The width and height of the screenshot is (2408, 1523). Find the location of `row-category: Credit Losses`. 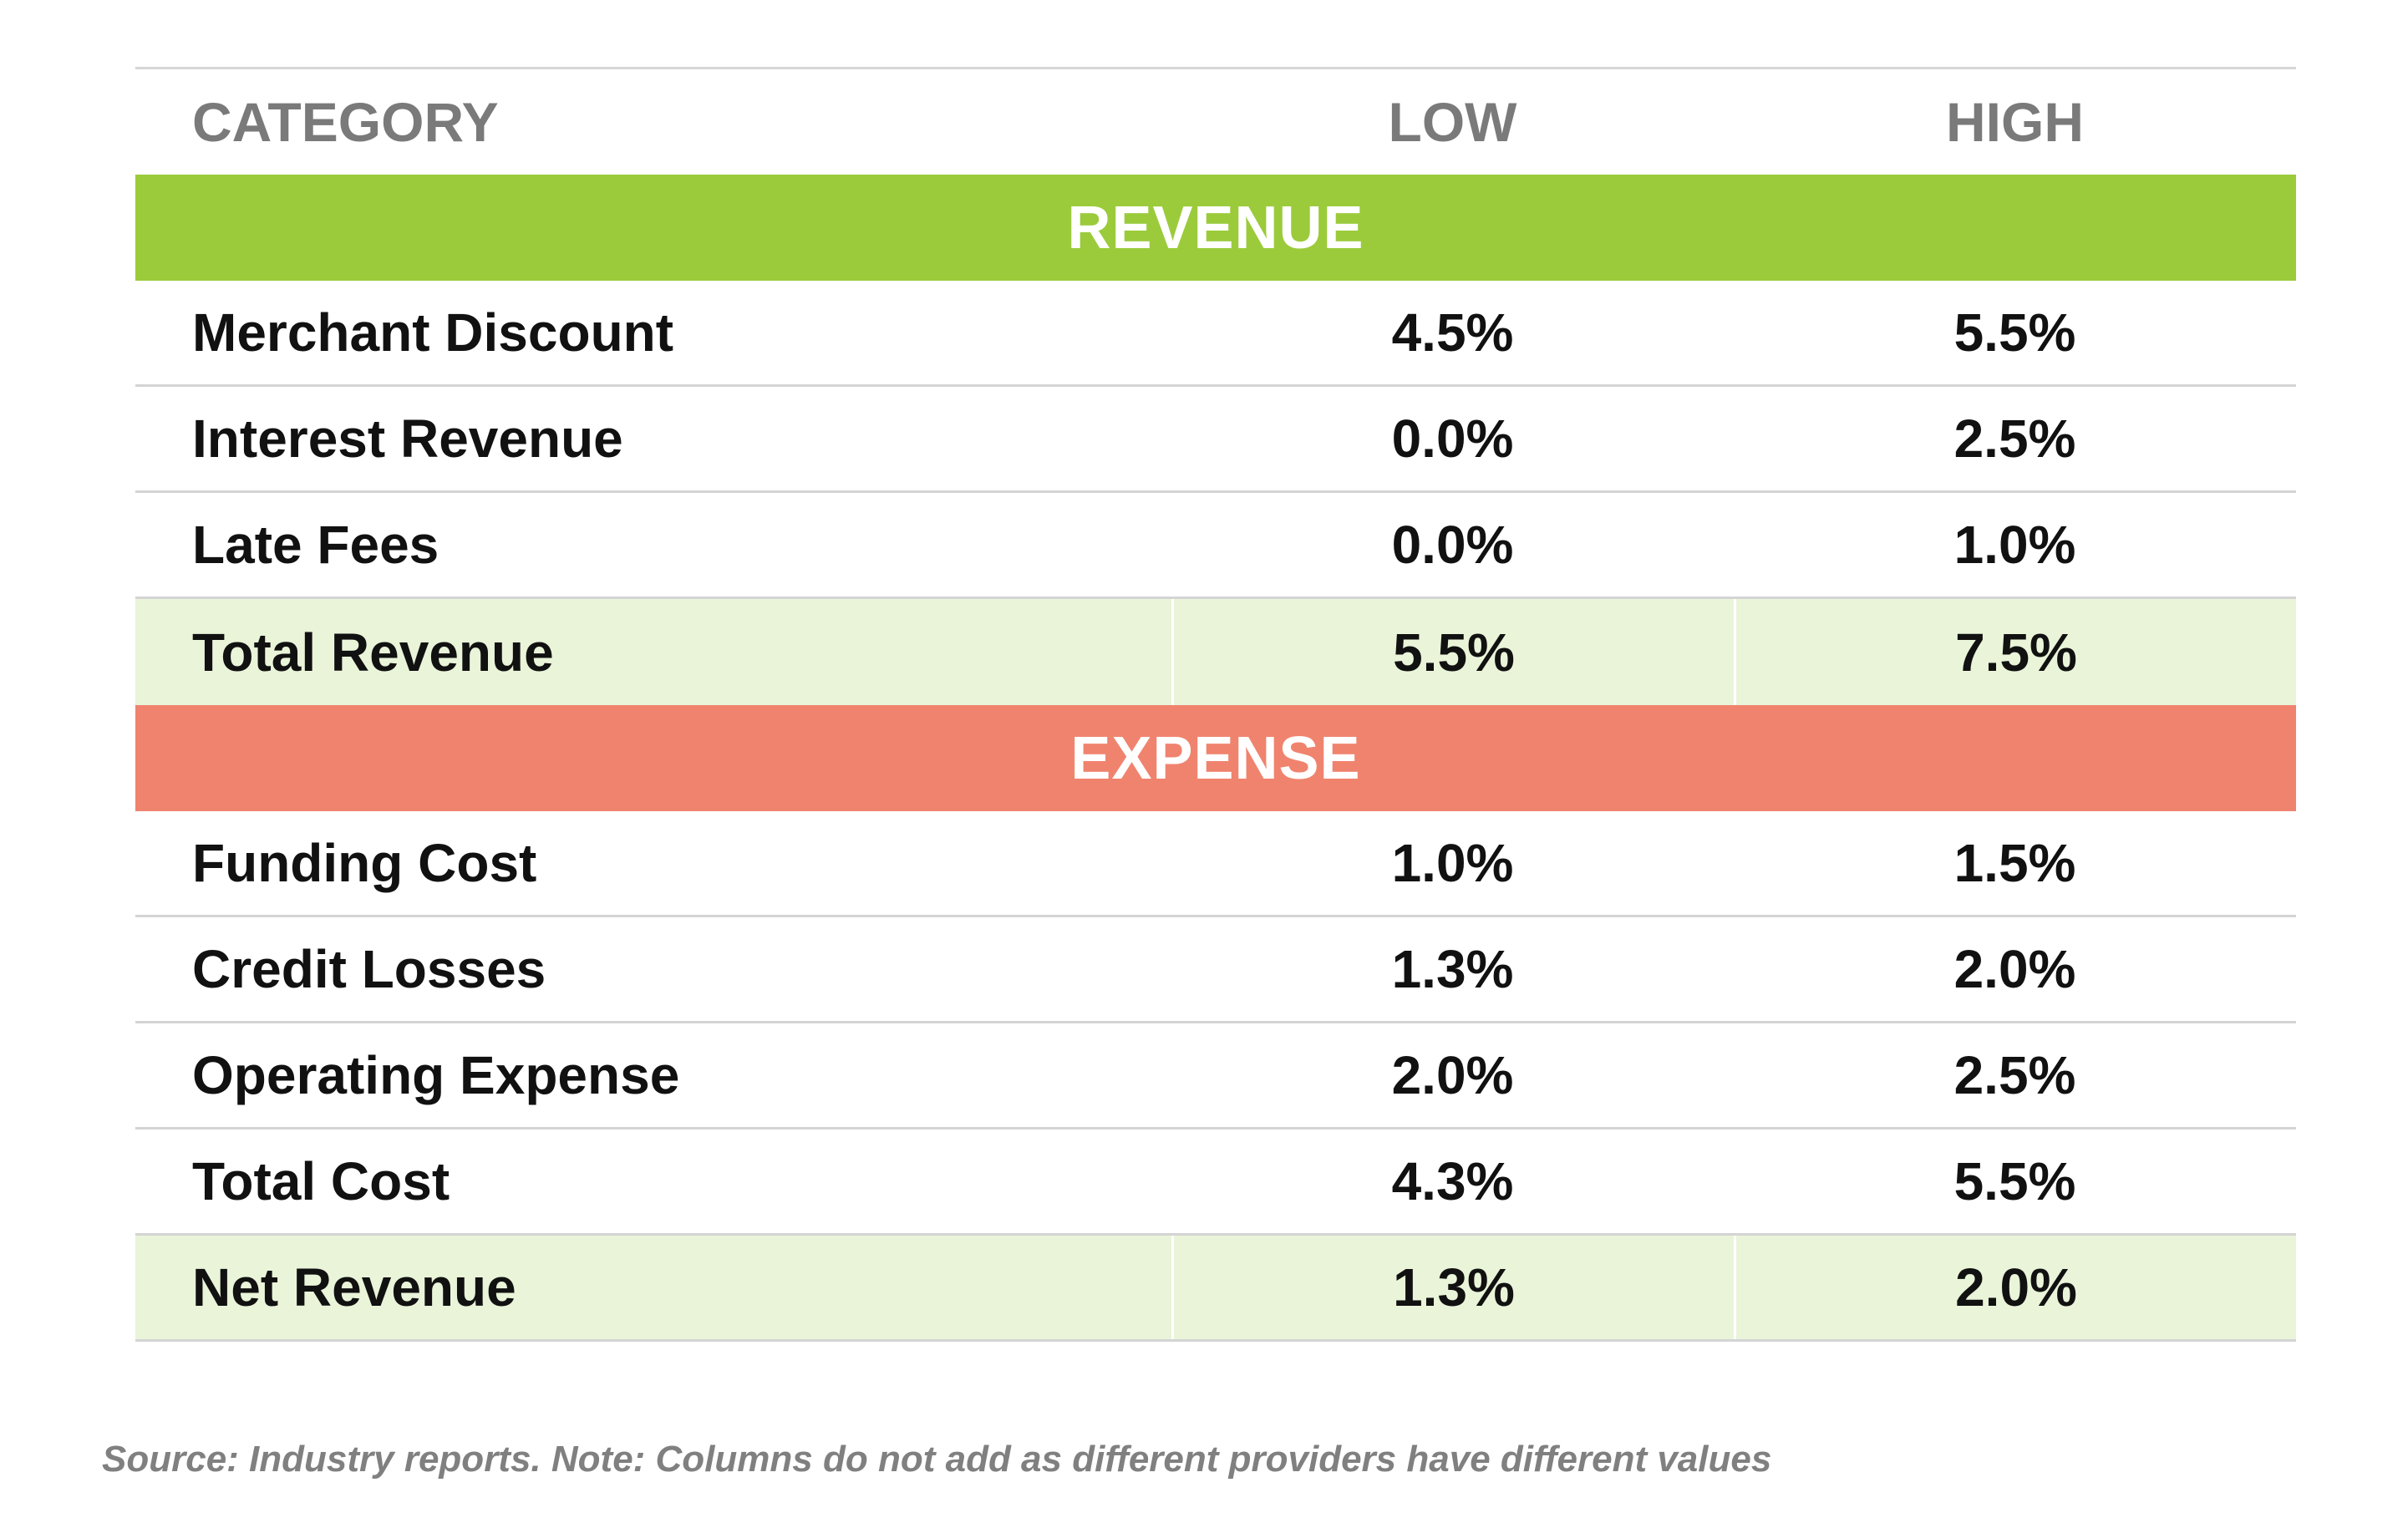

row-category: Credit Losses is located at coordinates (369, 969).